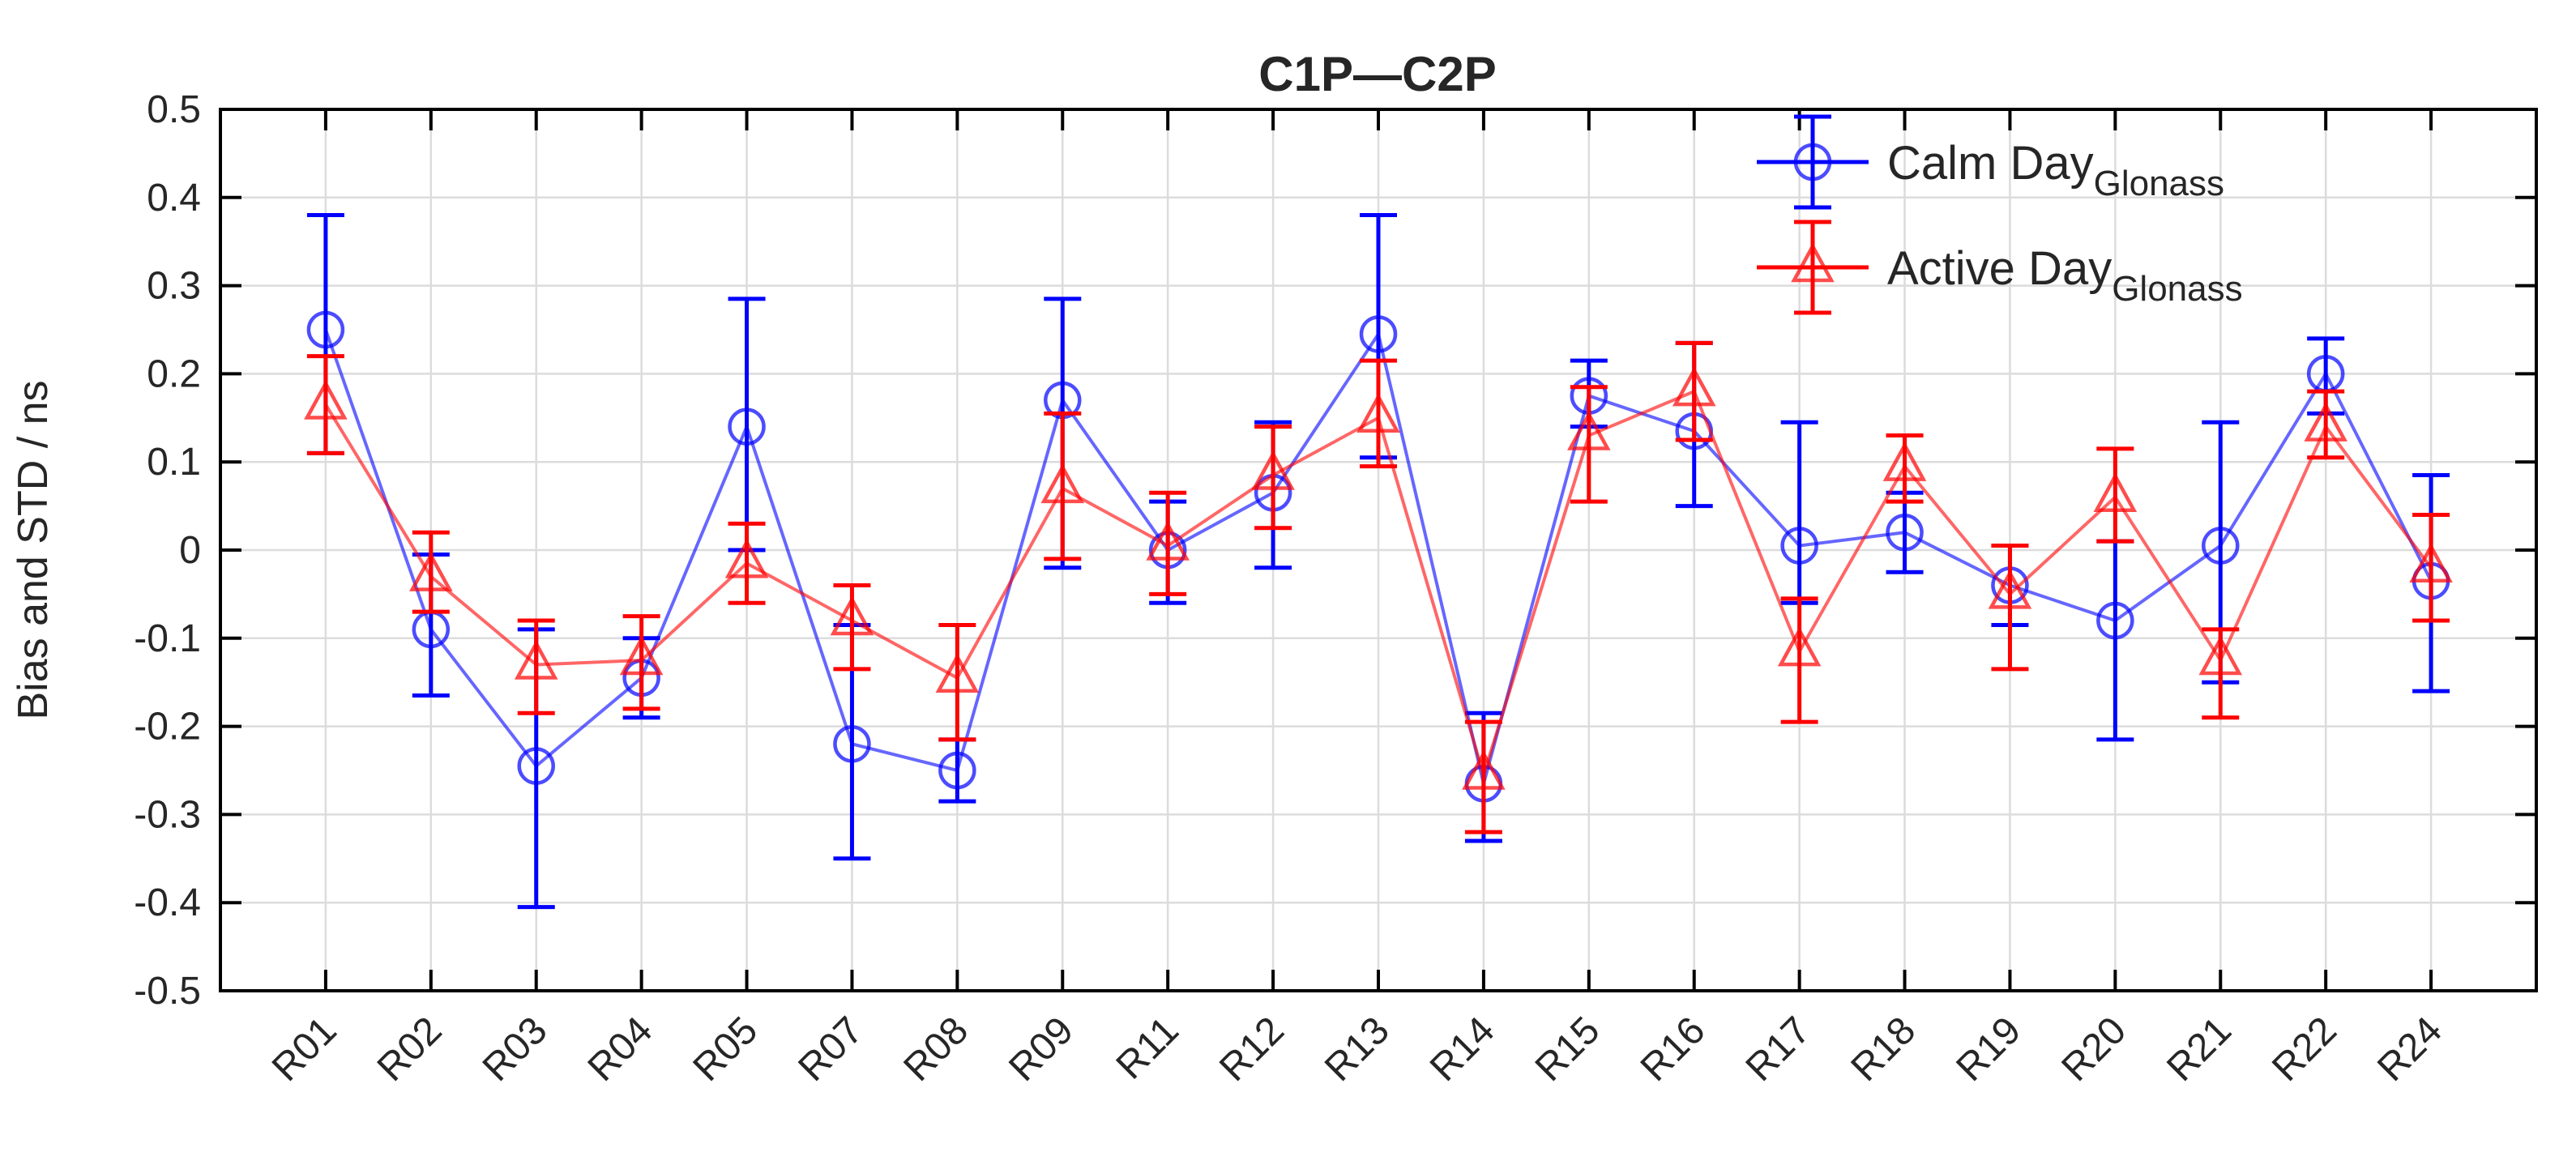 The image size is (2576, 1152). Describe the element at coordinates (167, 727) in the screenshot. I see `y-tick-label: -0.2` at that location.